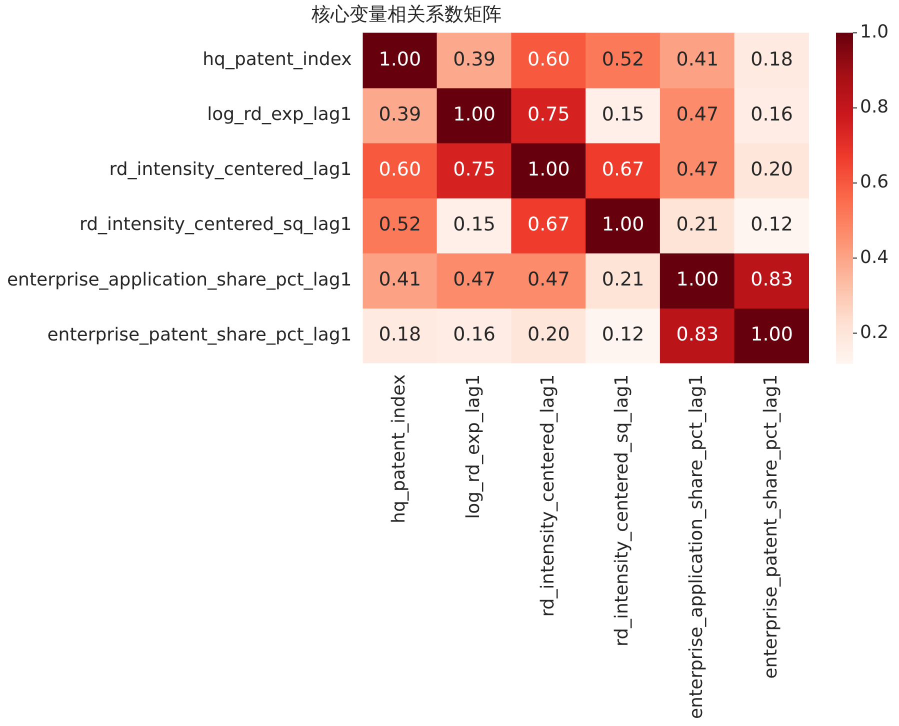 The image size is (899, 726). Describe the element at coordinates (279, 115) in the screenshot. I see `y-tick-label: log_rd_exp_lag1` at that location.